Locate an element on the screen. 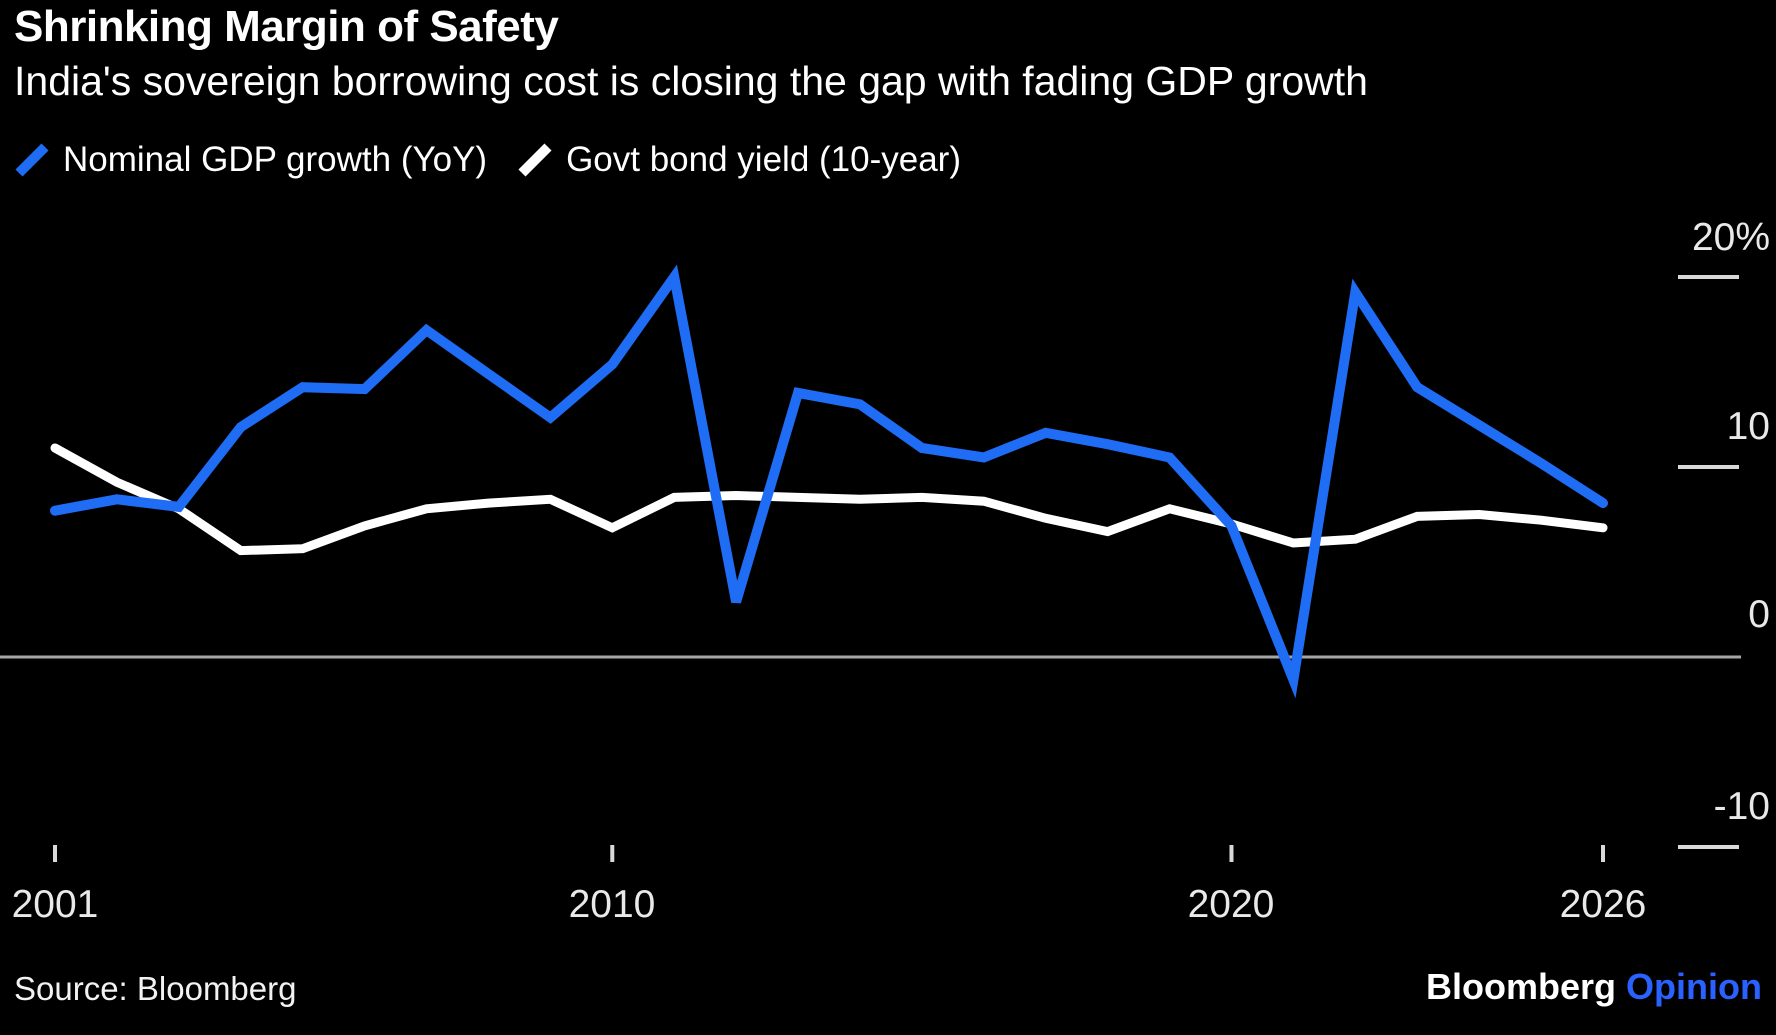  y-axis-label-10: 10 is located at coordinates (1748, 426).